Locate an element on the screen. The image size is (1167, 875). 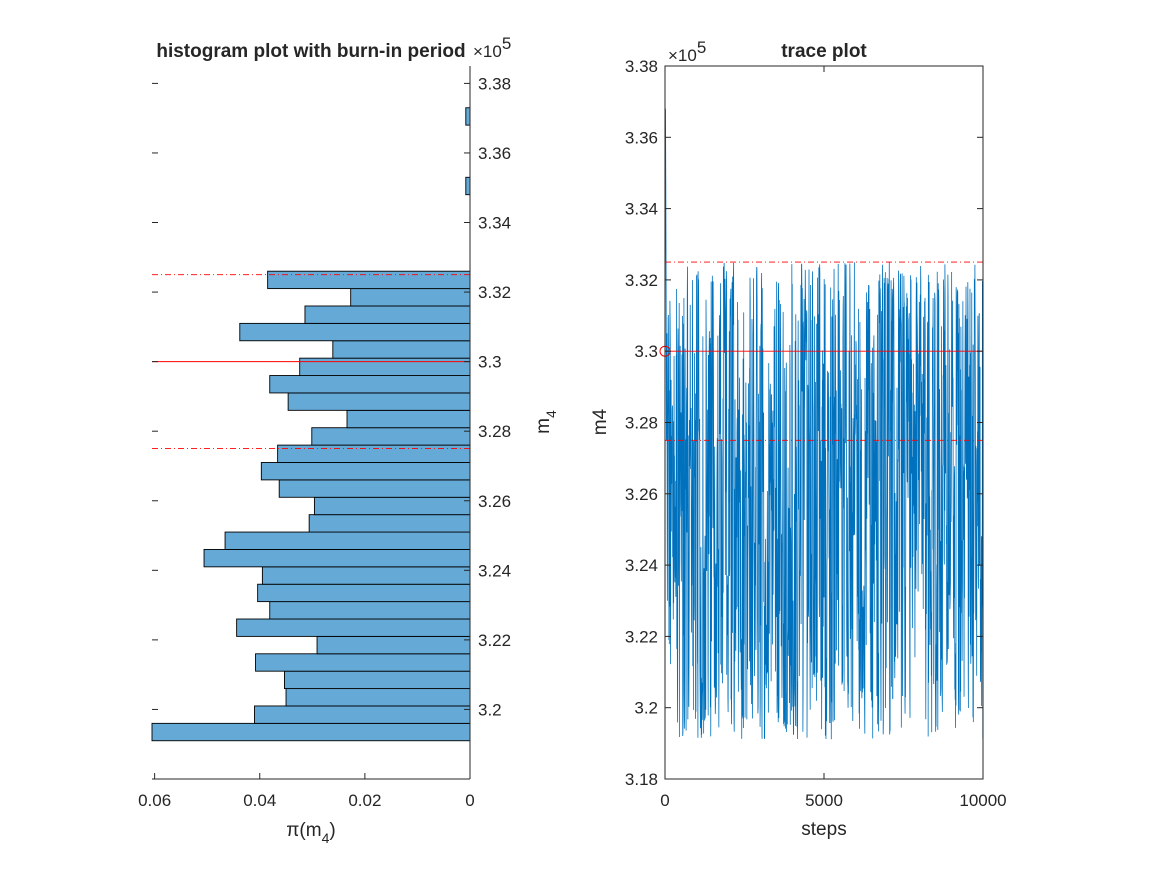
histogram-x-tick-label: 0.04 is located at coordinates (259, 800).